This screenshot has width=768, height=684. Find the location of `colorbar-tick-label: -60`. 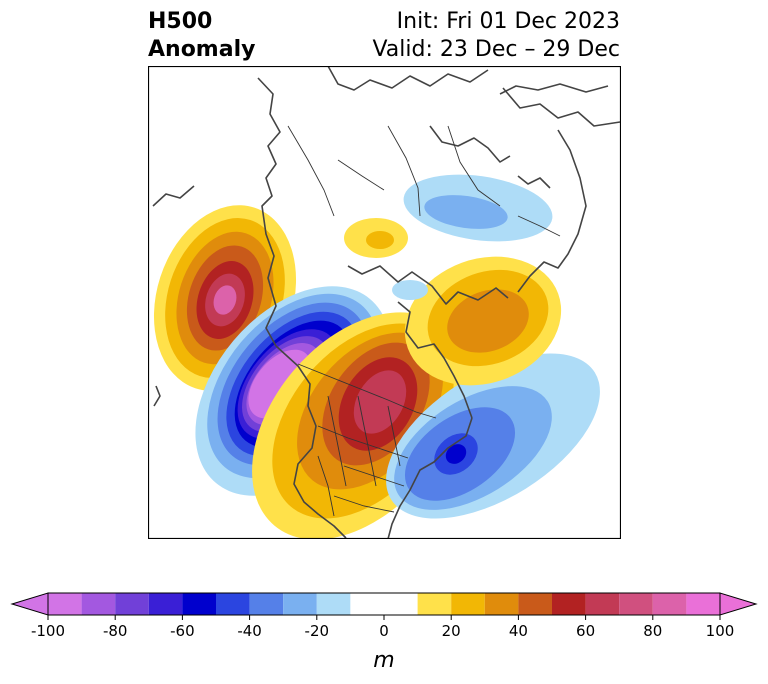

colorbar-tick-label: -60 is located at coordinates (182, 631).